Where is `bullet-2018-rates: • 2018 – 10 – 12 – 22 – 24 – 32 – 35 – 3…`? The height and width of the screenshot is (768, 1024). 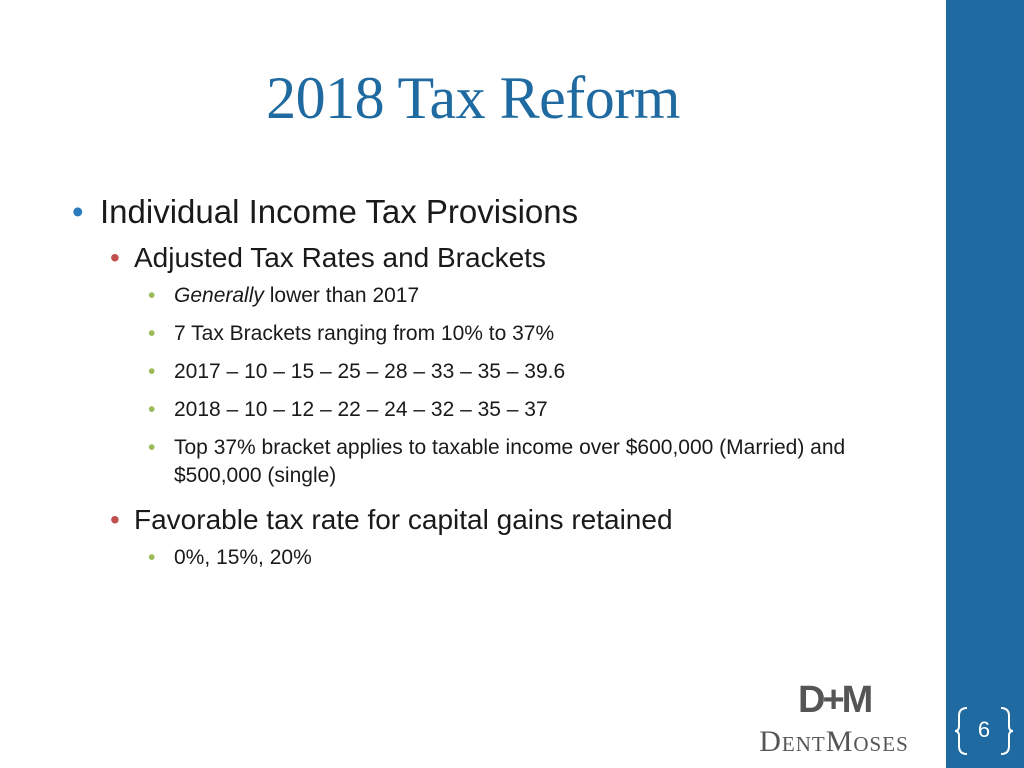 bullet-2018-rates: • 2018 – 10 – 12 – 22 – 24 – 32 – 35 – 3… is located at coordinates (540, 410).